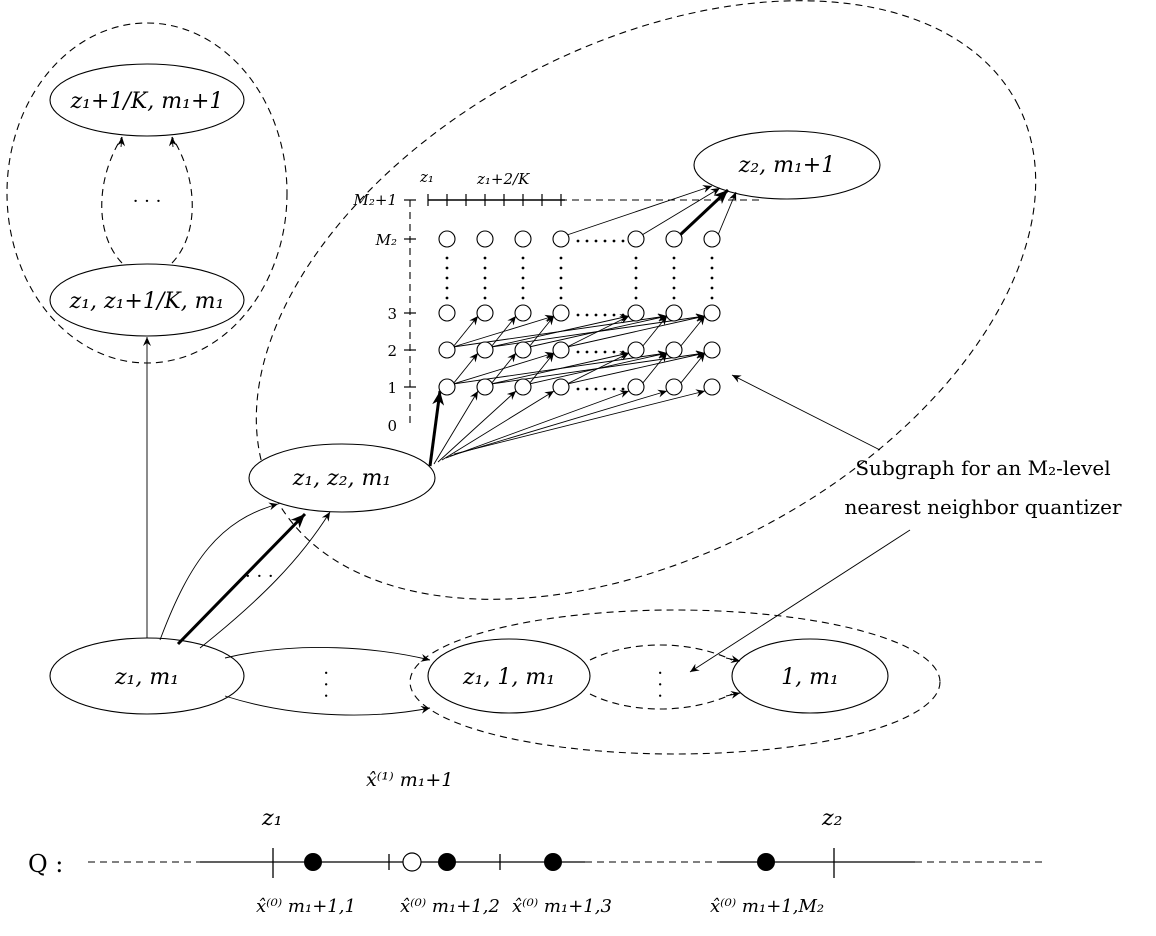 The height and width of the screenshot is (936, 1156). I want to click on node-z1-m1: z₁, m₁, so click(147, 676).